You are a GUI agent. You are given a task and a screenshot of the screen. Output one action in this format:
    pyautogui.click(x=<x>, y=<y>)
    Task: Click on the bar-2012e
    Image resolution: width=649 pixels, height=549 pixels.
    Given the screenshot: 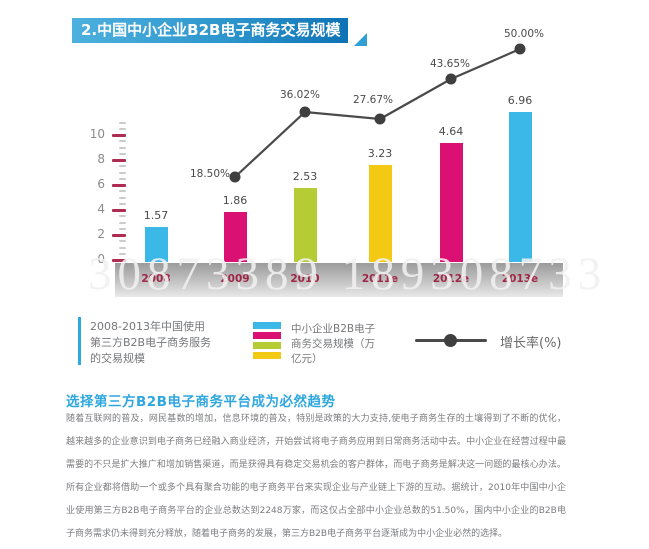 What is the action you would take?
    pyautogui.click(x=451, y=202)
    